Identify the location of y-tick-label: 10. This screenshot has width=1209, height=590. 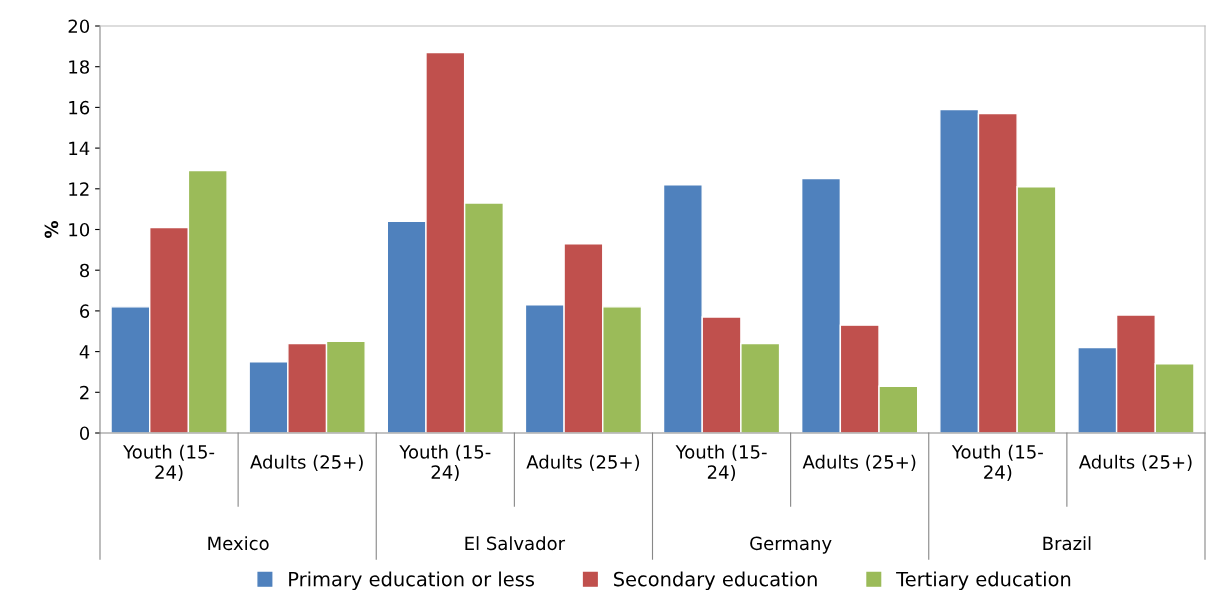
(79, 229).